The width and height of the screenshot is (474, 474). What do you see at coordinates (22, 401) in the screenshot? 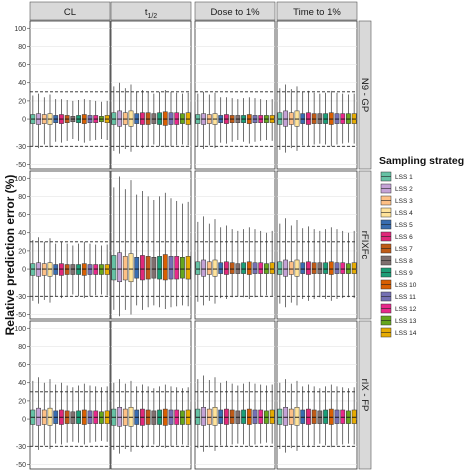
I see `y-tick-label-2-3: 20` at bounding box center [22, 401].